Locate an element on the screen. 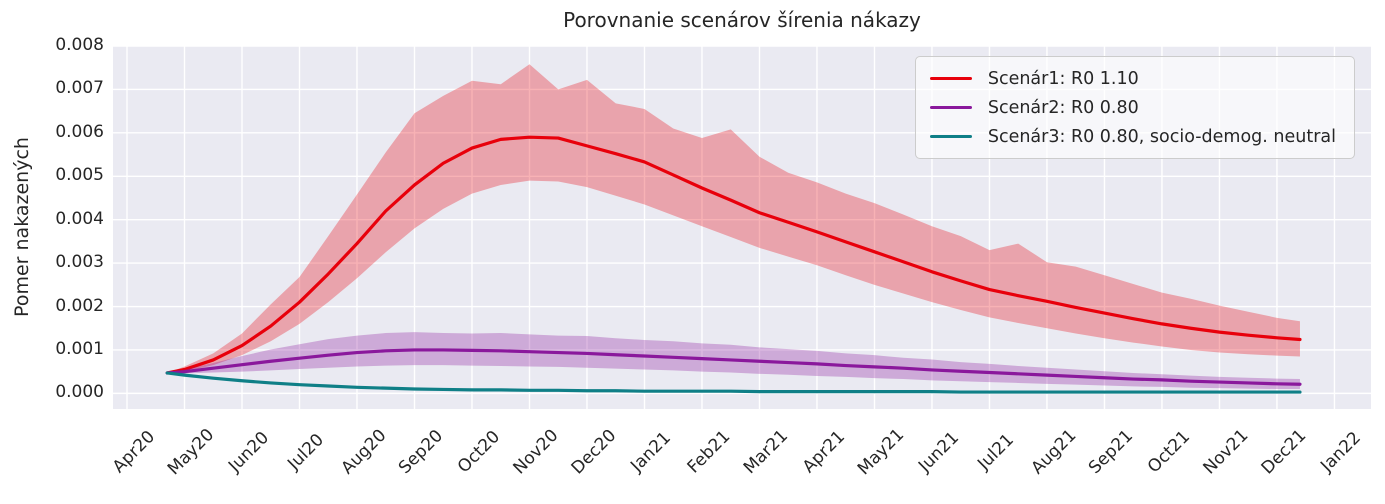 This screenshot has width=1385, height=504. x-tick-label: Jul21 is located at coordinates (996, 452).